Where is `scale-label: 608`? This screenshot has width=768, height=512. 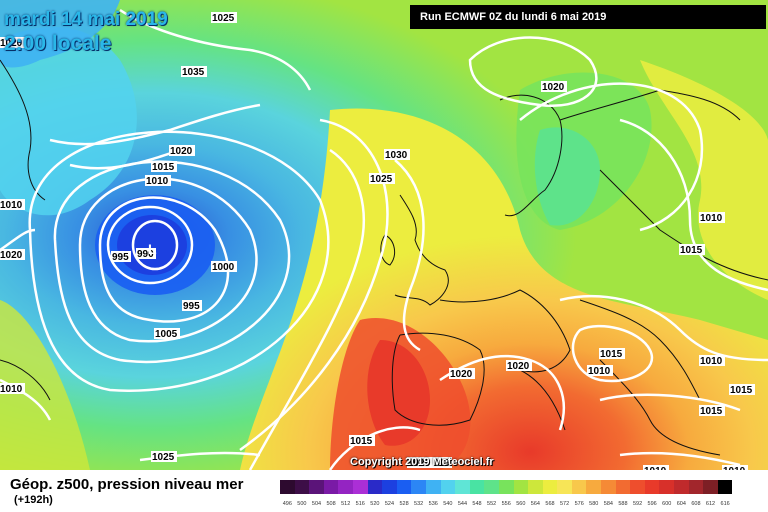 scale-label: 608 is located at coordinates (696, 504).